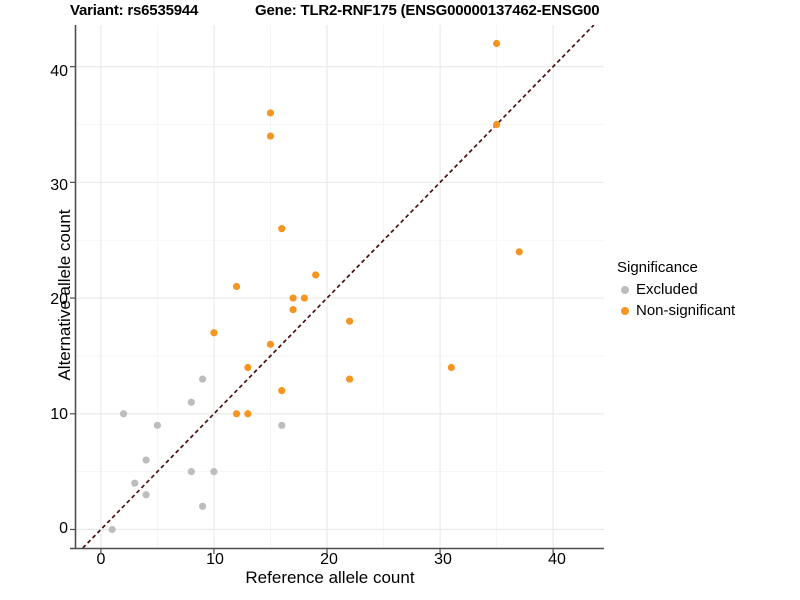 This screenshot has height=600, width=800. Describe the element at coordinates (101, 559) in the screenshot. I see `x-tick-label: 0` at that location.